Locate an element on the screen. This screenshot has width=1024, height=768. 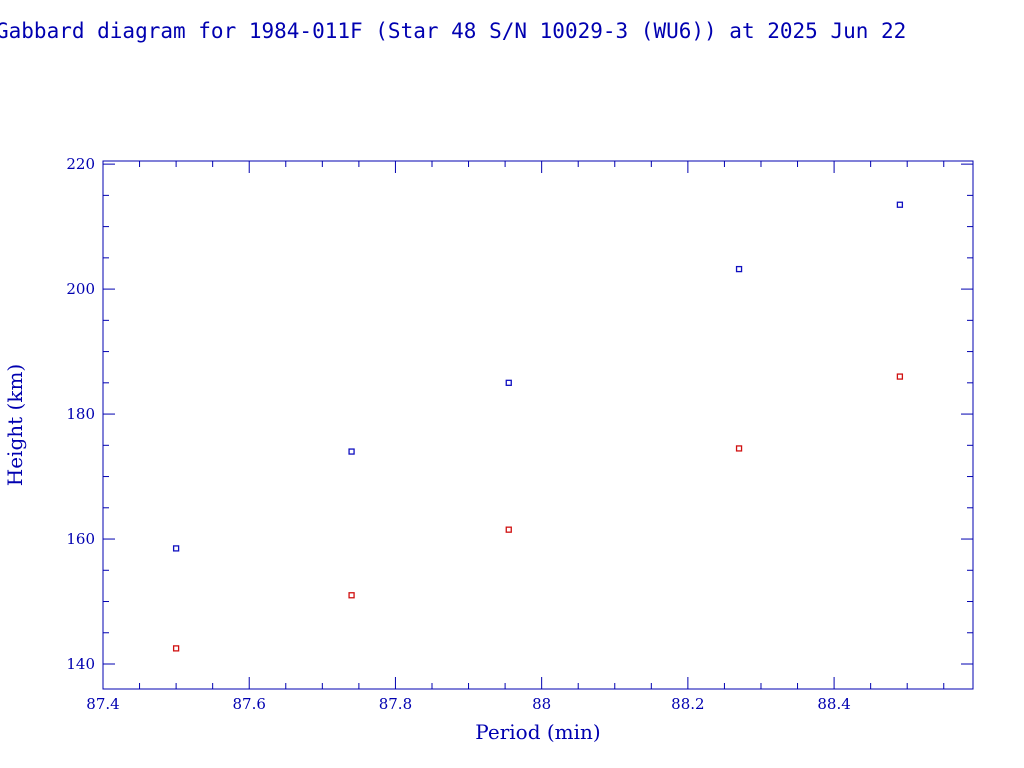
y-axis-label: Height (km) is located at coordinates (15, 425).